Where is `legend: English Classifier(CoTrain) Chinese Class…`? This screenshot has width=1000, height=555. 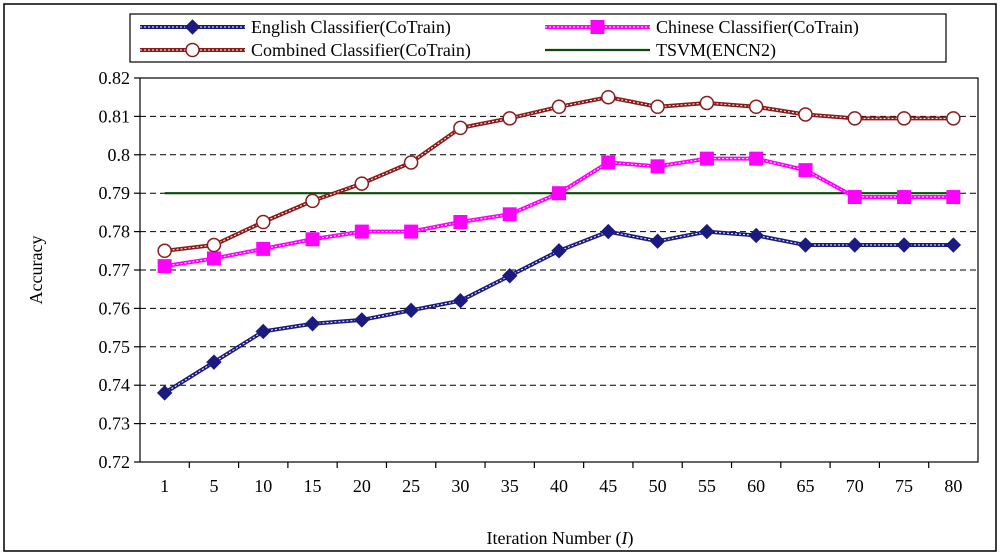
legend: English Classifier(CoTrain) Chinese Class… is located at coordinates (538, 38).